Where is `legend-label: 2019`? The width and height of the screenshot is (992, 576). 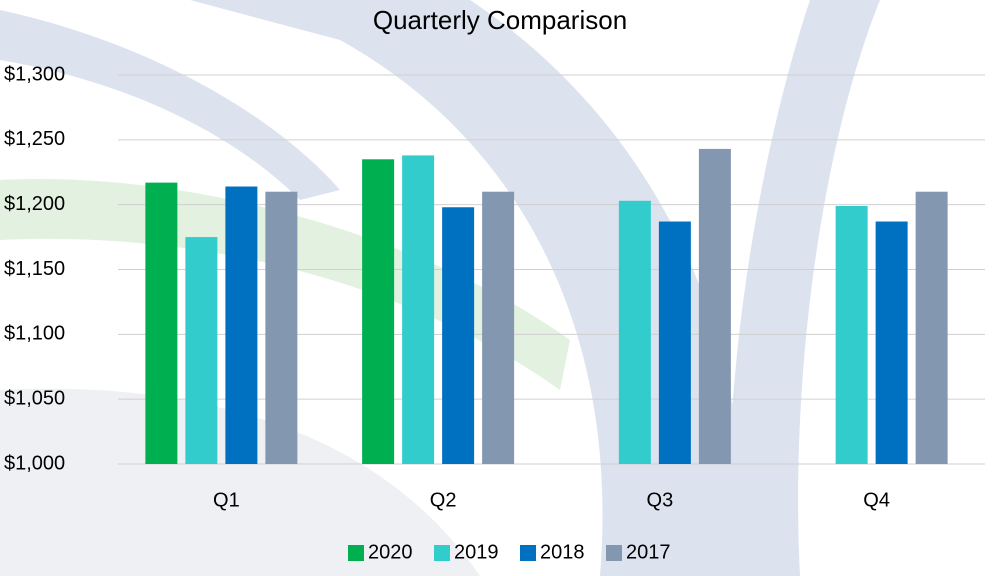 legend-label: 2019 is located at coordinates (476, 552).